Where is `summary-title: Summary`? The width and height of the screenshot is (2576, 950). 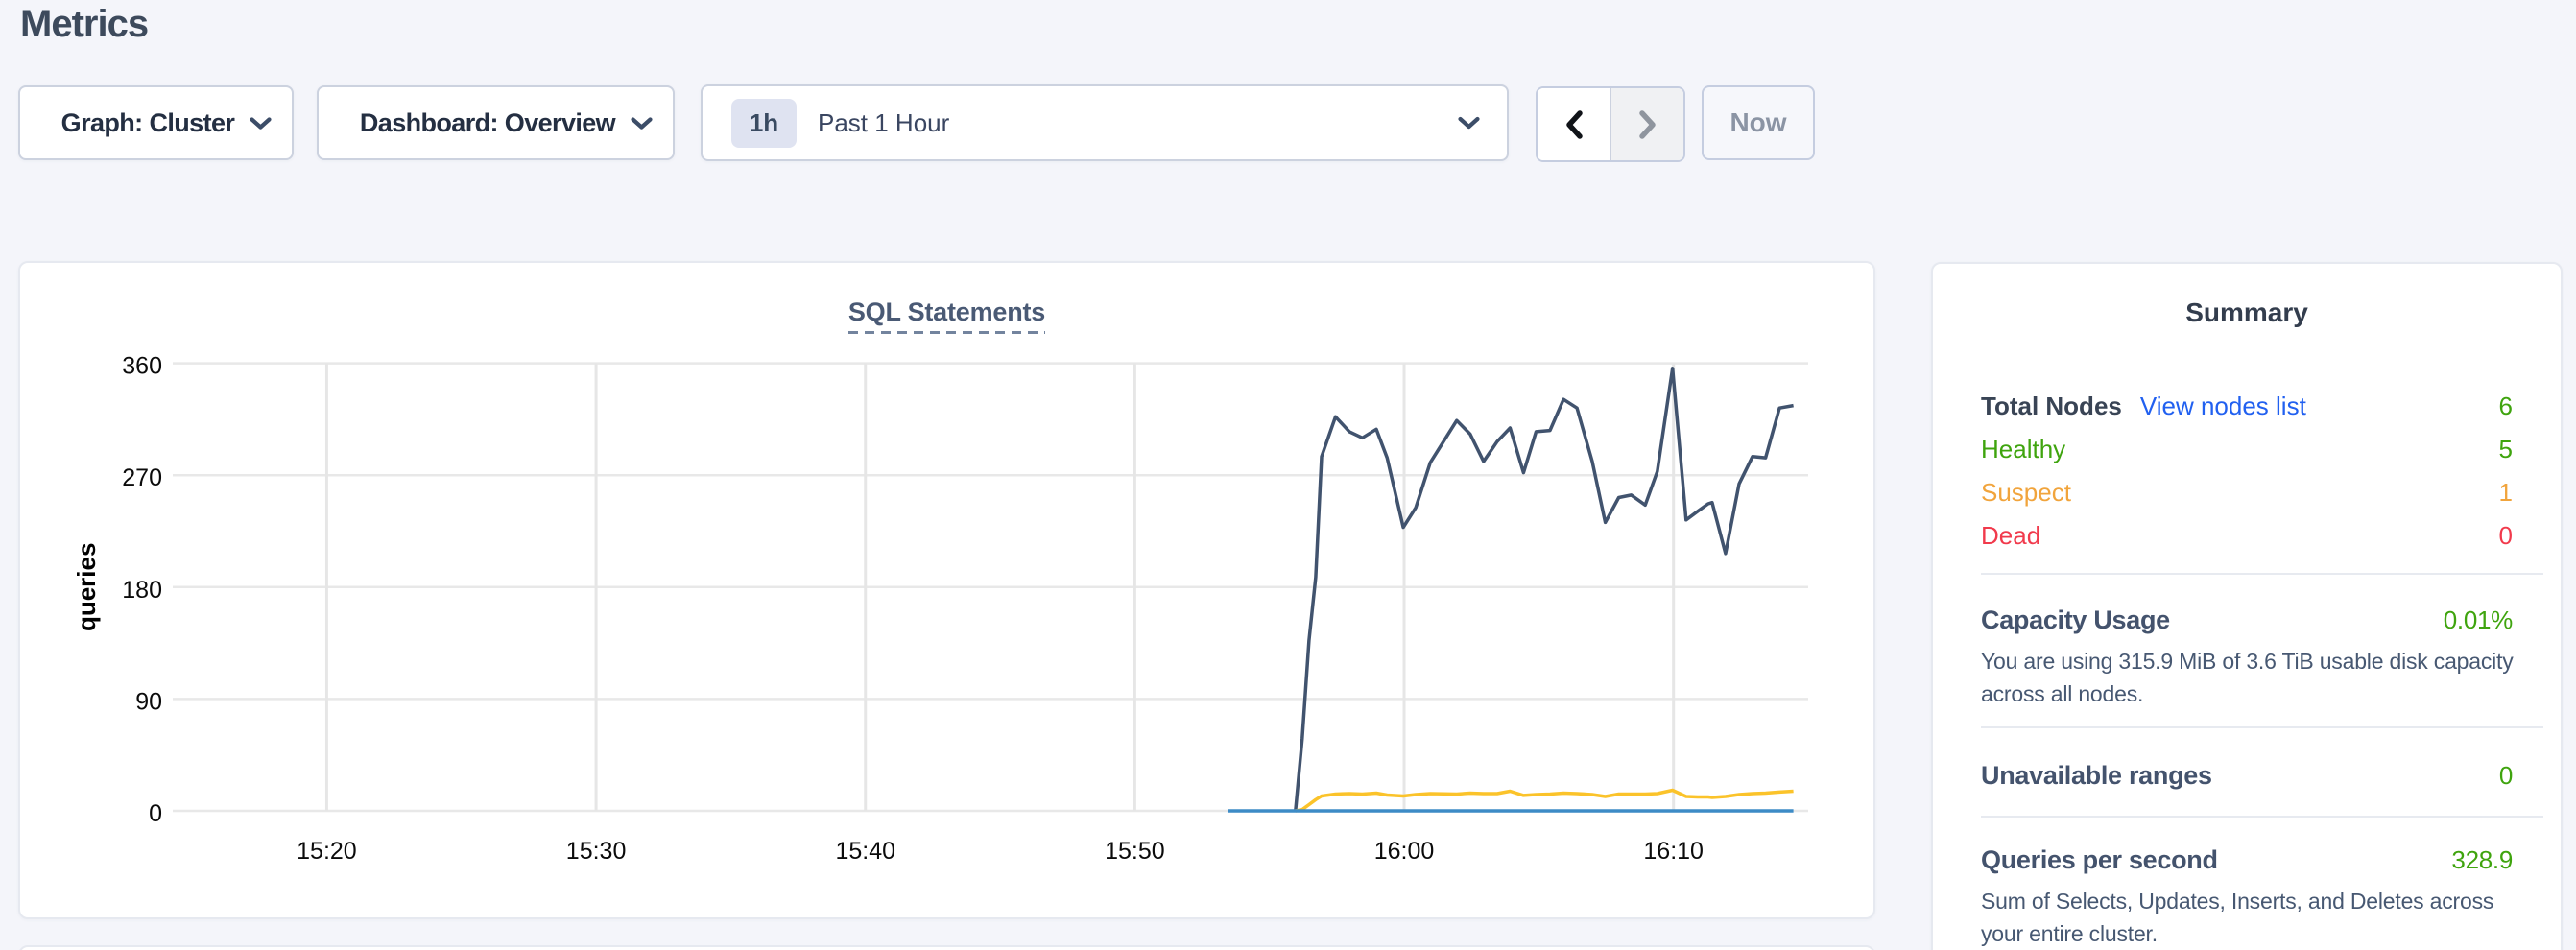
summary-title: Summary is located at coordinates (2246, 312).